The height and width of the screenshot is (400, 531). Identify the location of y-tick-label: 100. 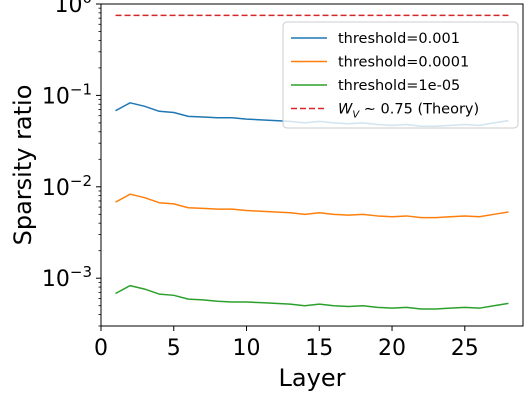
(73, 9).